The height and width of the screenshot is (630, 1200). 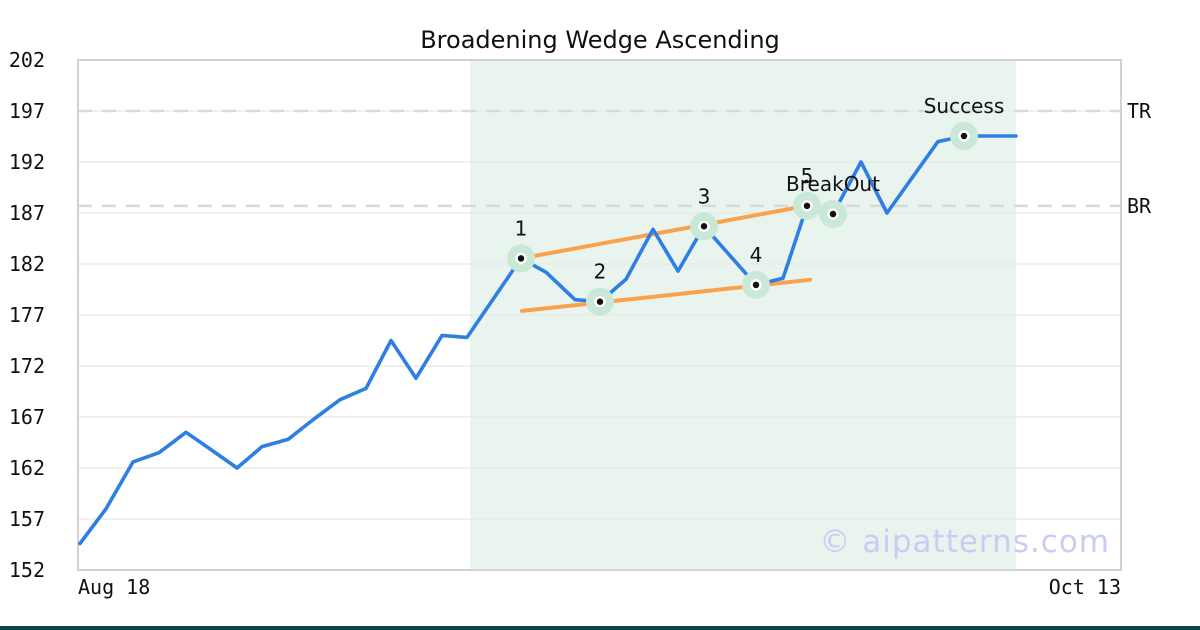 I want to click on y-tick-label: 192, so click(x=27, y=162).